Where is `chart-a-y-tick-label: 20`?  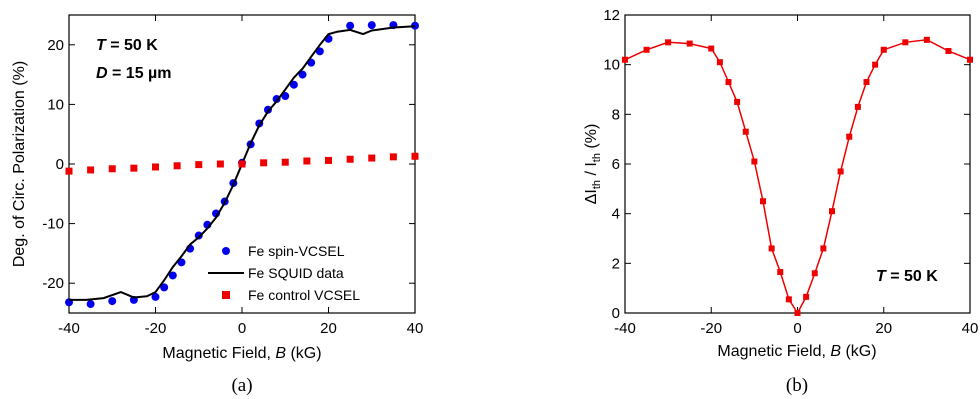 chart-a-y-tick-label: 20 is located at coordinates (55, 45).